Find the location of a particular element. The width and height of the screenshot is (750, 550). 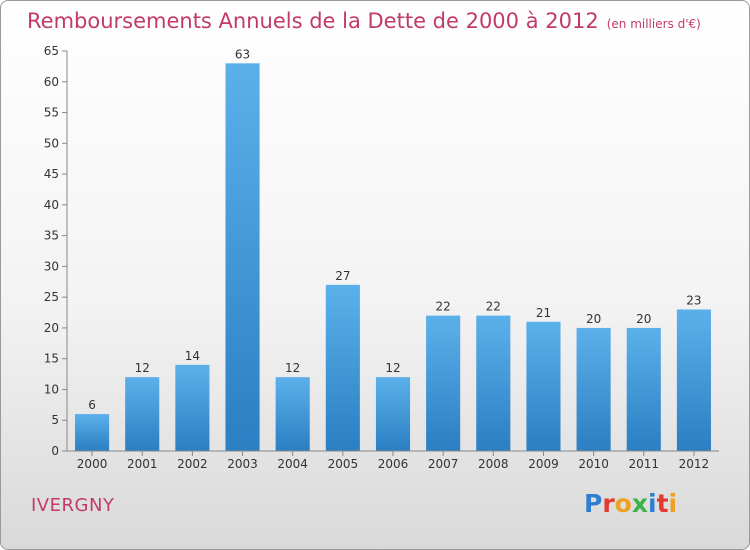

y-tick-label: 60 is located at coordinates (51, 82).